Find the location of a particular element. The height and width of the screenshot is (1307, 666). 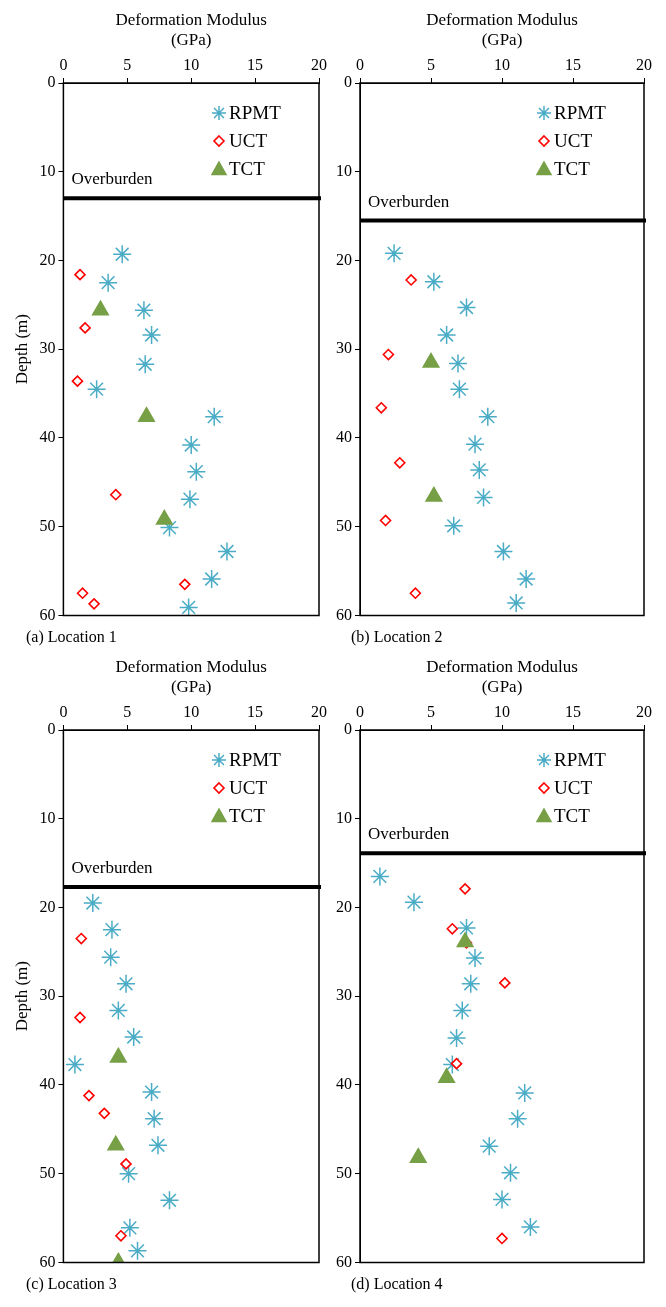

text: (a) Location 1 is located at coordinates (71, 637).